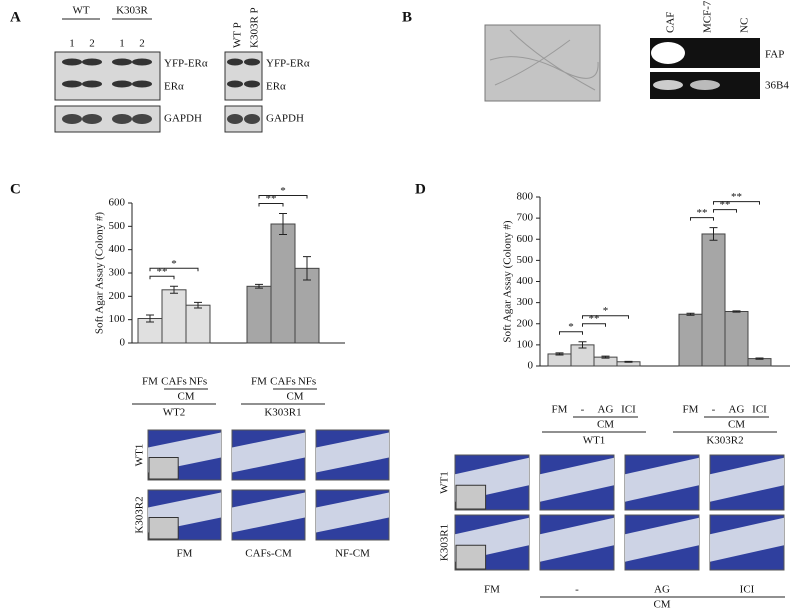 This screenshot has height=610, width=800. I want to click on category-label: CAFs, so click(174, 382).